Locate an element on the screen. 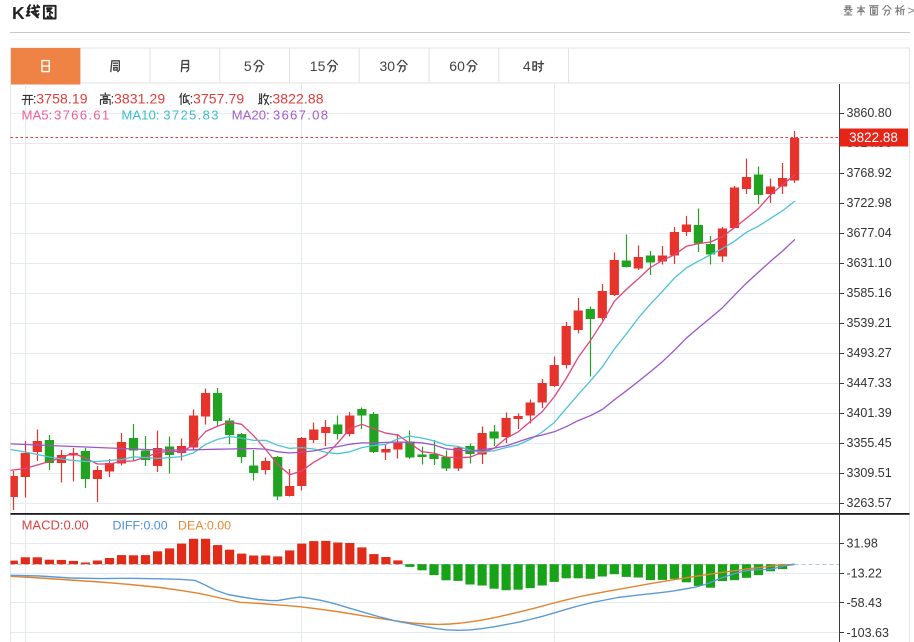 The height and width of the screenshot is (642, 914). svg-text: 4 is located at coordinates (527, 66).